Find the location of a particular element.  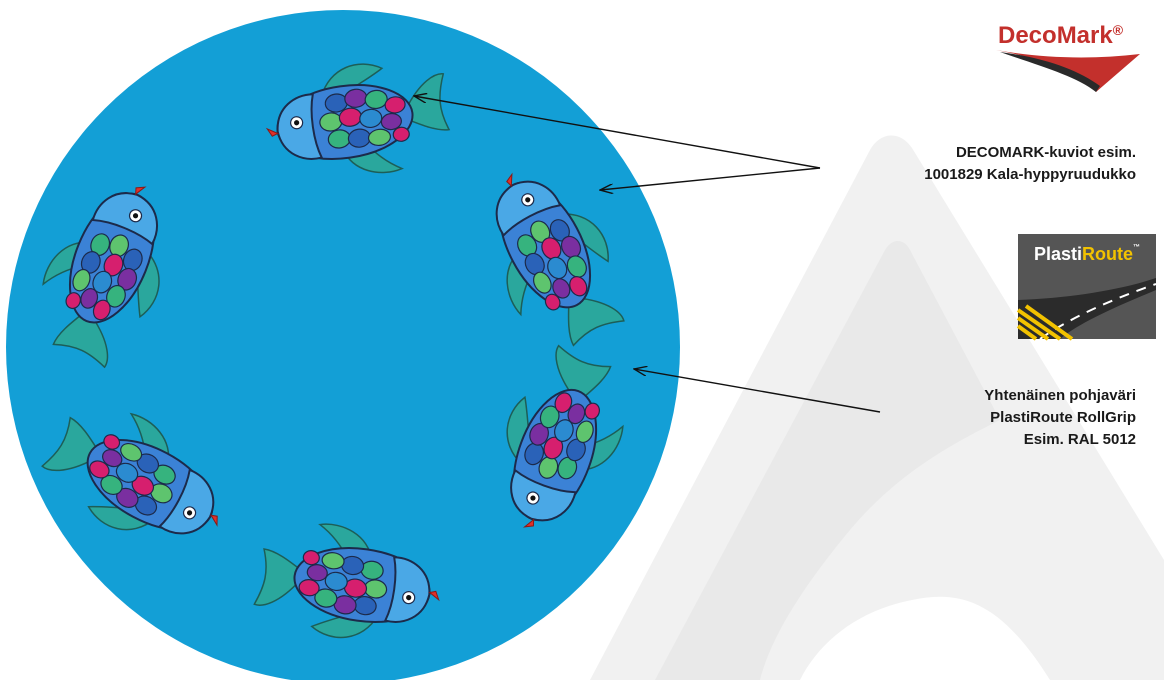

decomark-info-line1: DECOMARK-kuviot esim. is located at coordinates (1045, 152).